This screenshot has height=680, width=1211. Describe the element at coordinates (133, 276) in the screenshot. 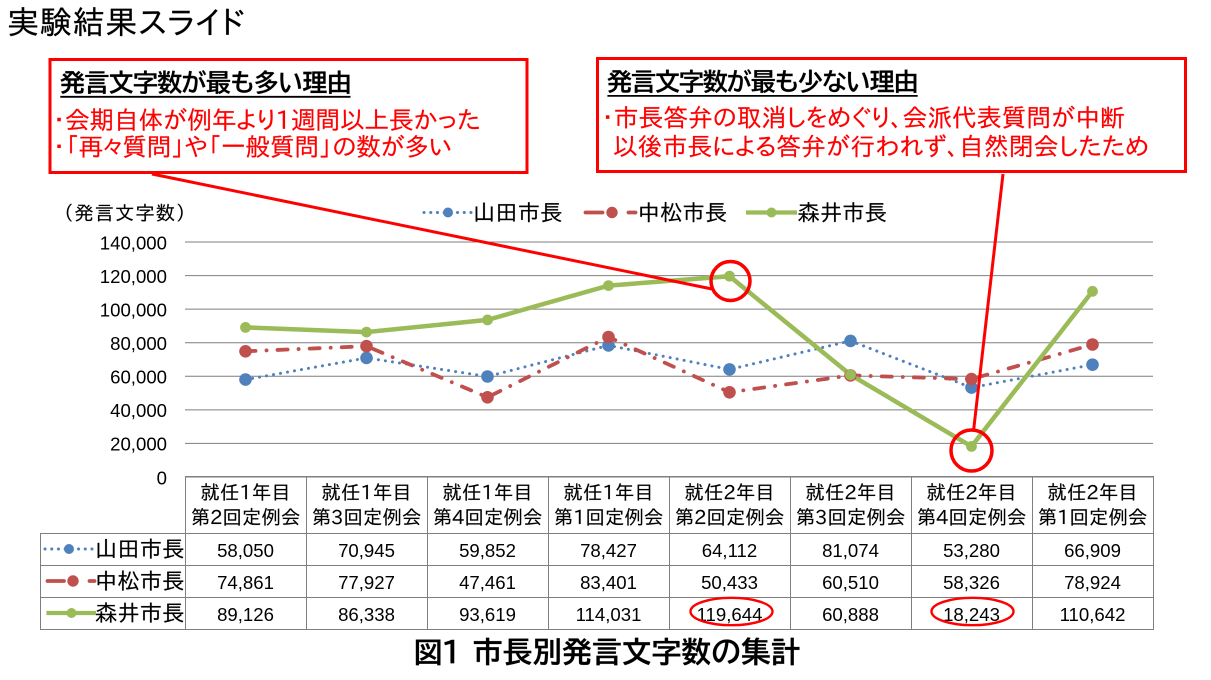

I see `svg-text: 120,000` at that location.